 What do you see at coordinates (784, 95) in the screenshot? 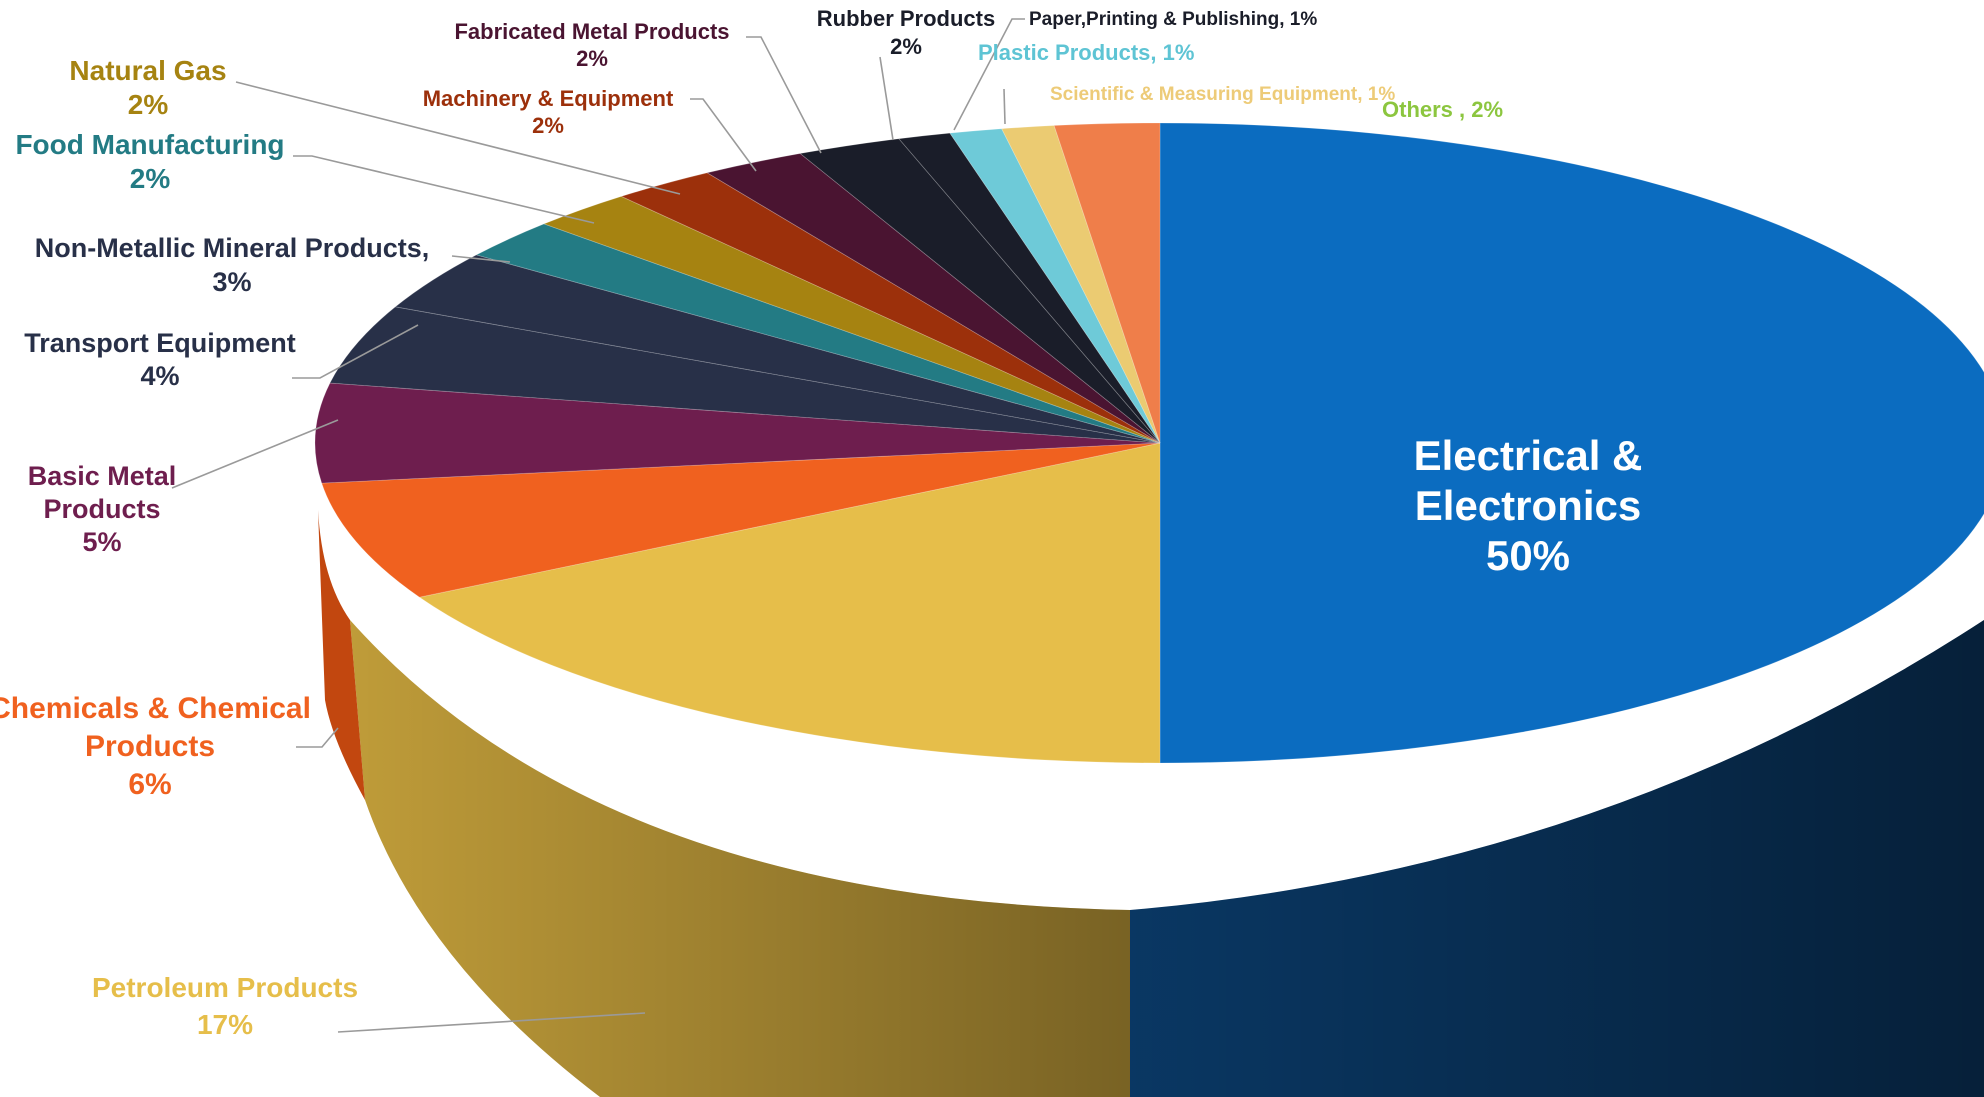
I see `leader-fabricated` at bounding box center [784, 95].